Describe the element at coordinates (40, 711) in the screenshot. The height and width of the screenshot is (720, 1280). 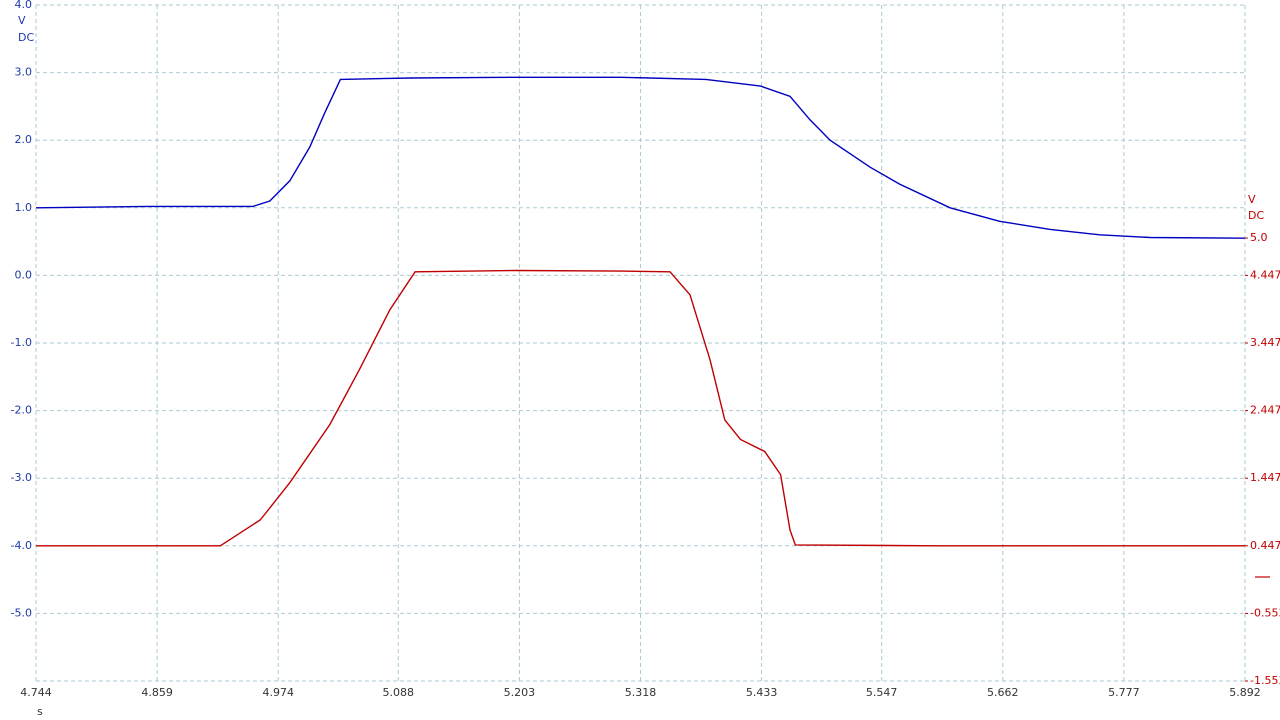
I see `x-unit: s` at that location.